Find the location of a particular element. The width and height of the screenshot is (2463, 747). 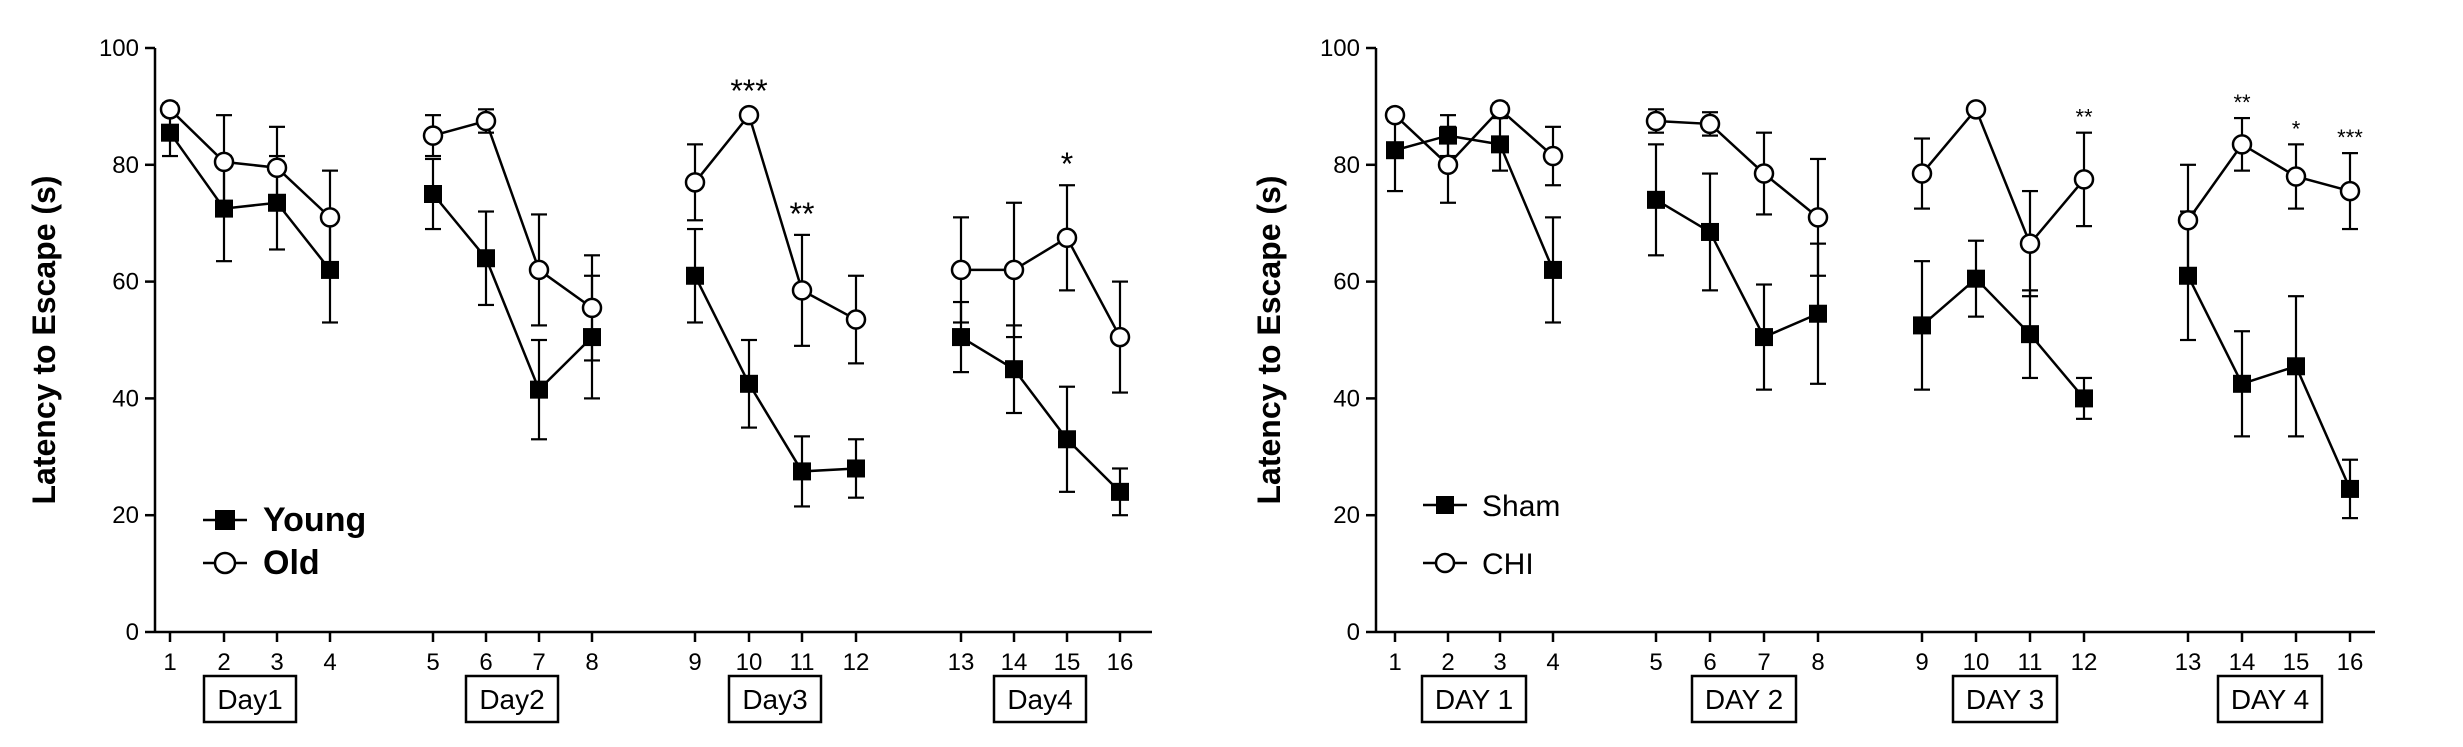

x-tick-label: 5 is located at coordinates (432, 662).